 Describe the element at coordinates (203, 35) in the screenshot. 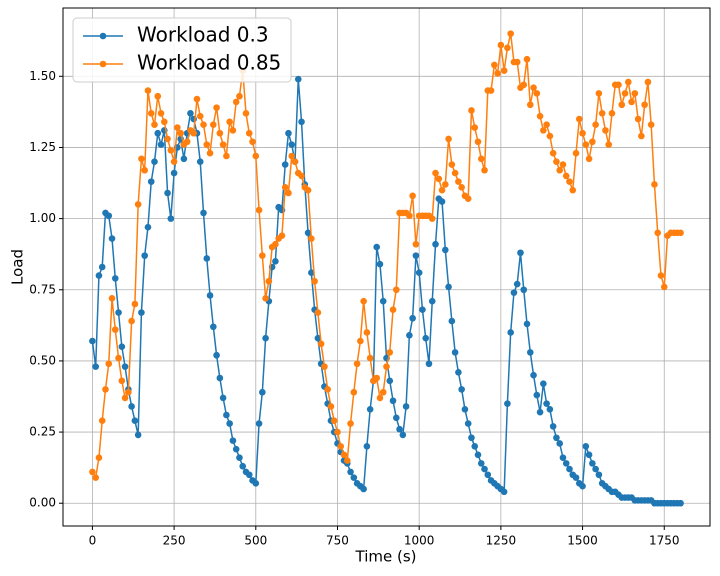

I see `legend-label: Workload 0.3` at that location.